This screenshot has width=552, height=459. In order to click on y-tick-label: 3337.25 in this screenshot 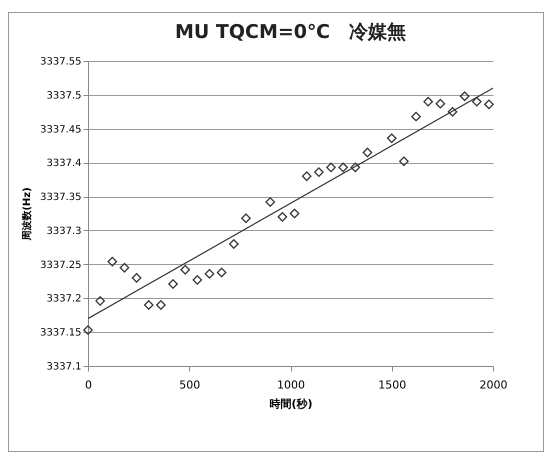, I will do `click(61, 265)`.